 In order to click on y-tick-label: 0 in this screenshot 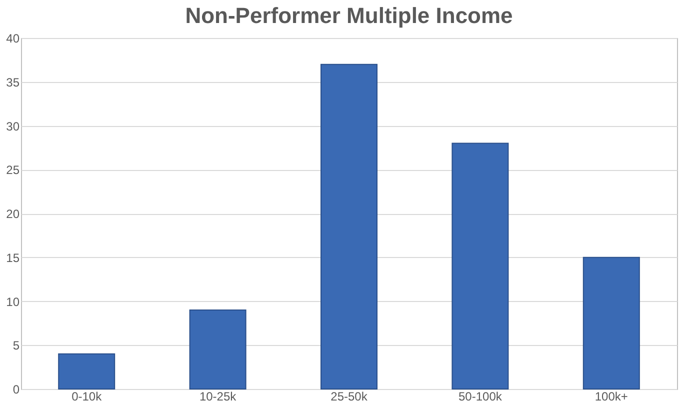, I will do `click(16, 389)`.